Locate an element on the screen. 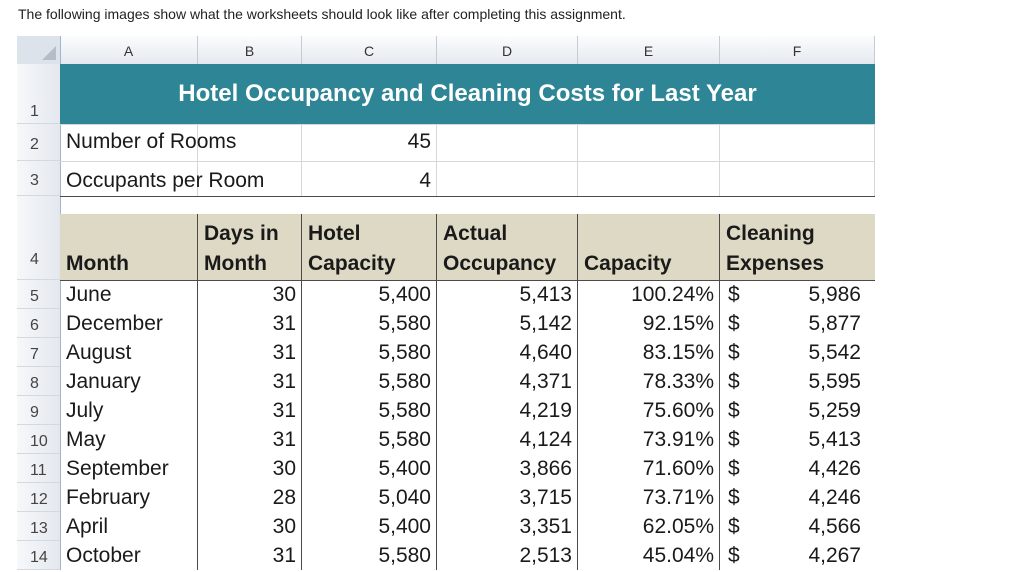 This screenshot has height=572, width=1024. column-header-f: F is located at coordinates (797, 50).